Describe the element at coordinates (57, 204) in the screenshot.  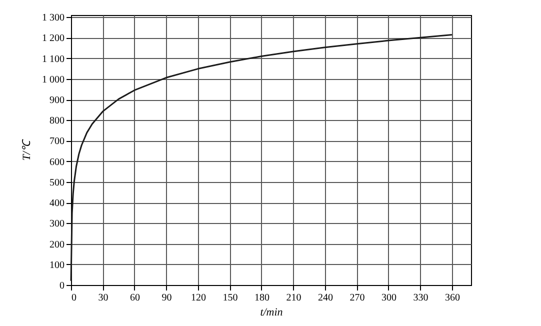
I see `y-tick-label: 400` at that location.